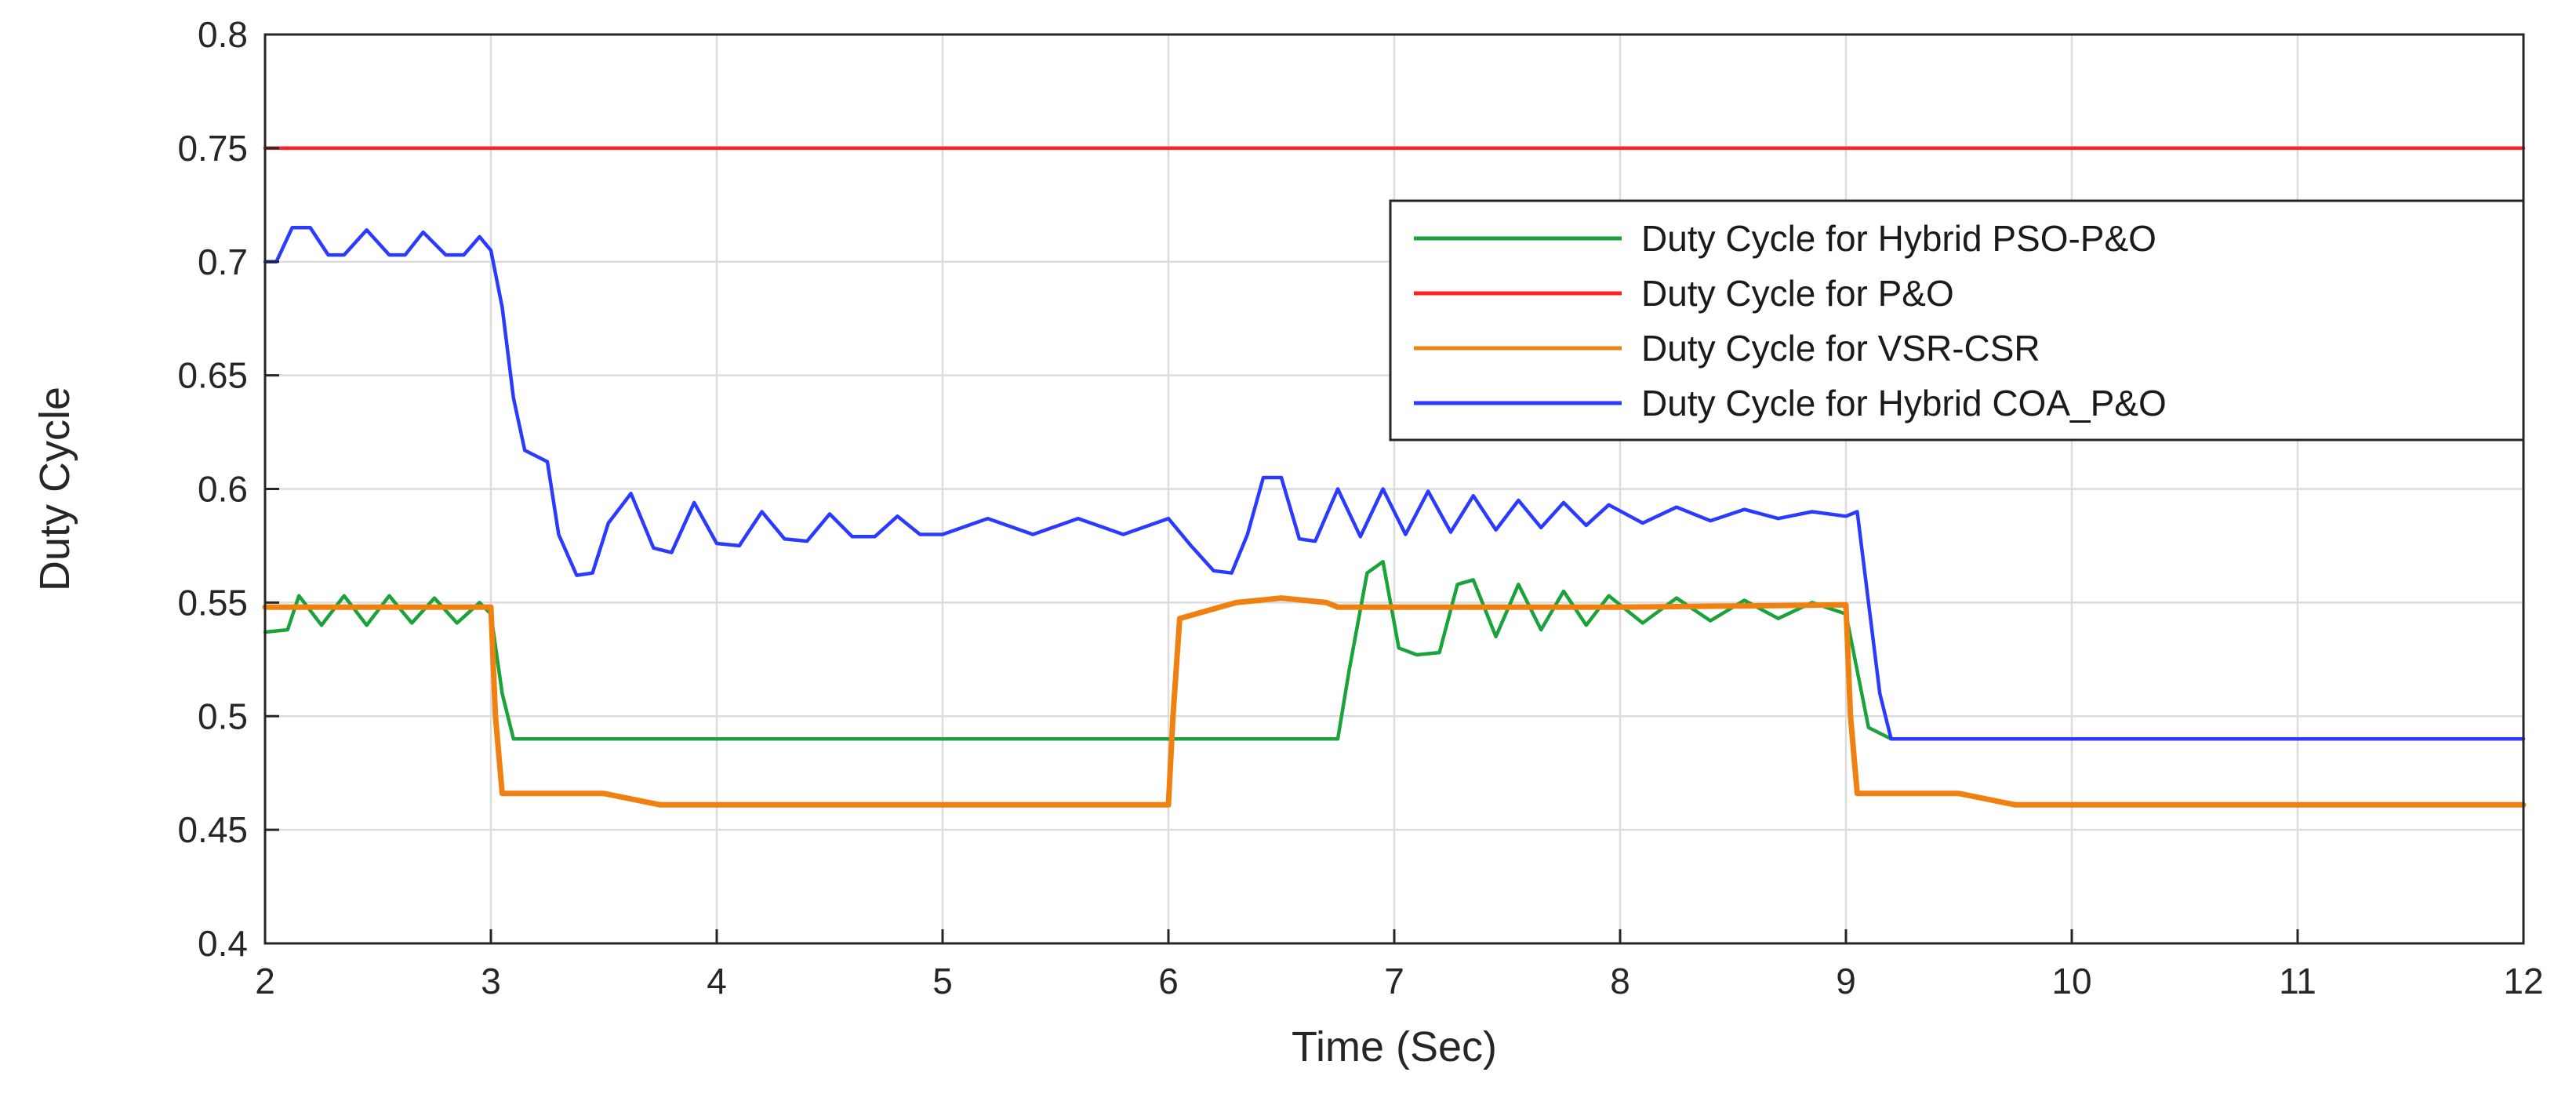 This screenshot has width=2576, height=1112. Describe the element at coordinates (1840, 348) in the screenshot. I see `legend-label: Duty Cycle for VSR-CSR` at that location.